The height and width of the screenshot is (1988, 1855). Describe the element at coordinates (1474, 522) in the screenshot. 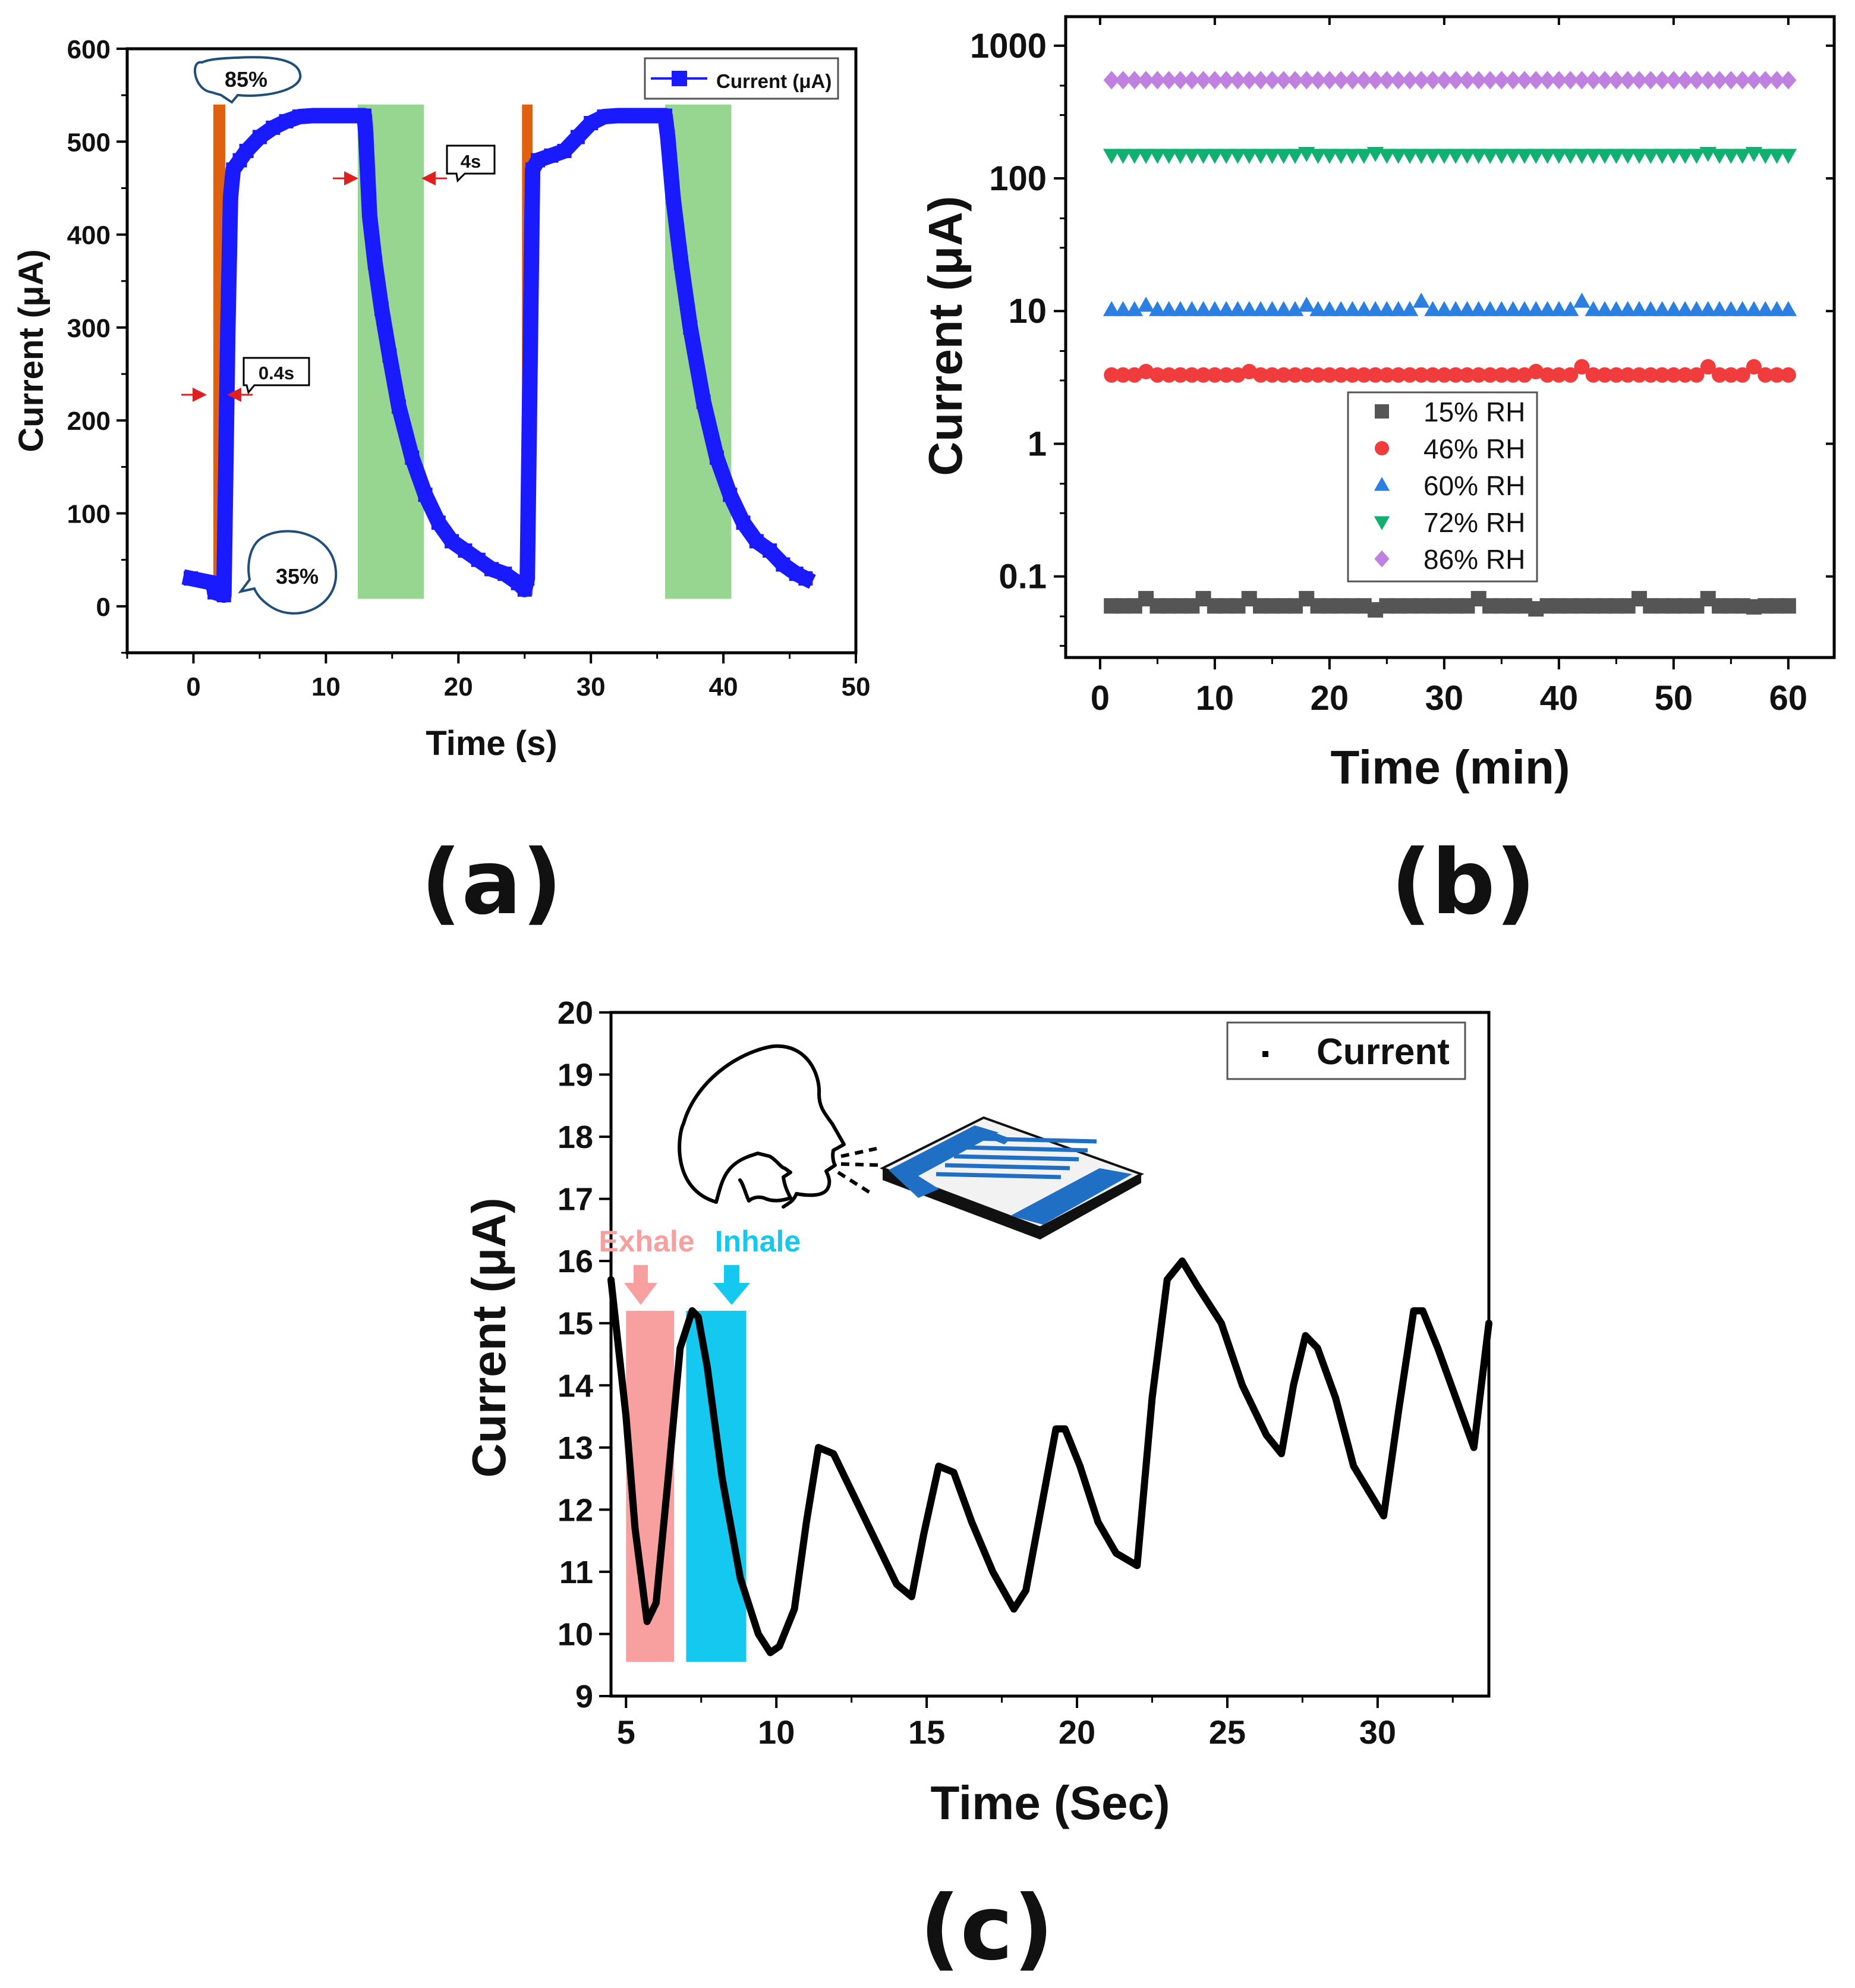

I see `panel-b-legend-label: 72% RH` at that location.